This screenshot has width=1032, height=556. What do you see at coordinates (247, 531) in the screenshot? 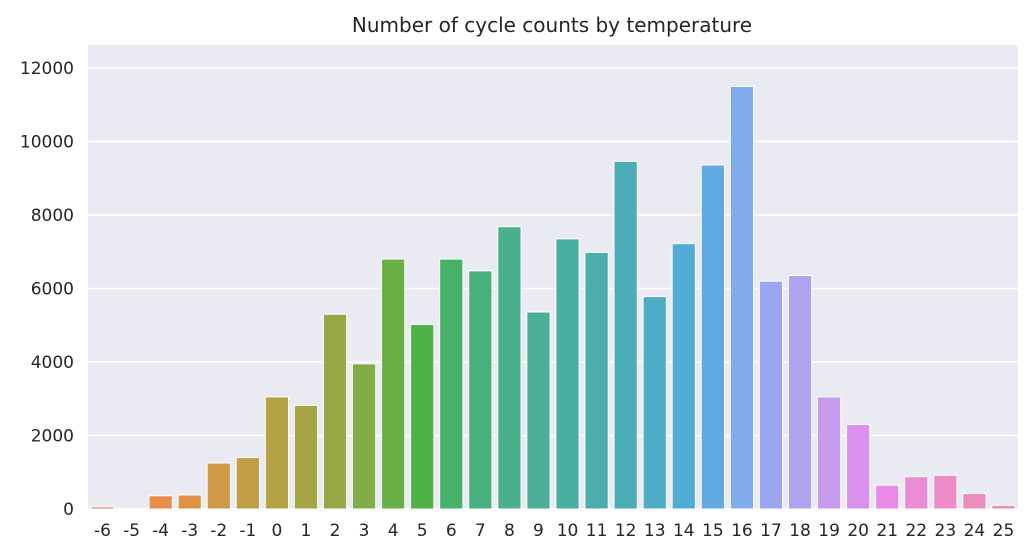
I see `x-tick-label: -1` at bounding box center [247, 531].